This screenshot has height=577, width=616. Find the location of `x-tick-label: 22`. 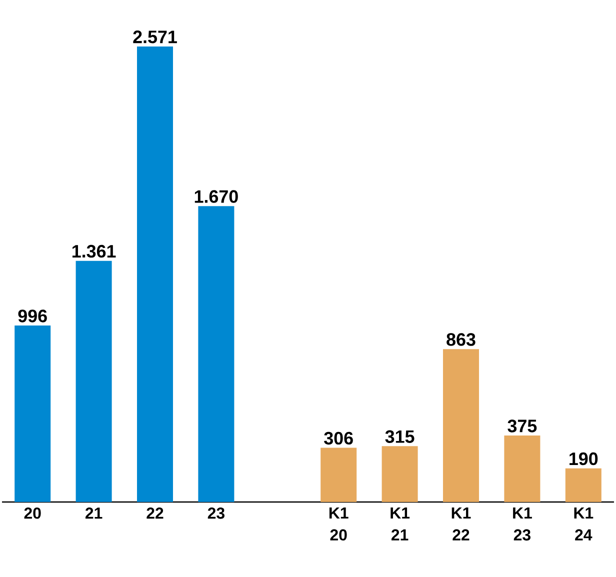

x-tick-label: 22 is located at coordinates (155, 513).